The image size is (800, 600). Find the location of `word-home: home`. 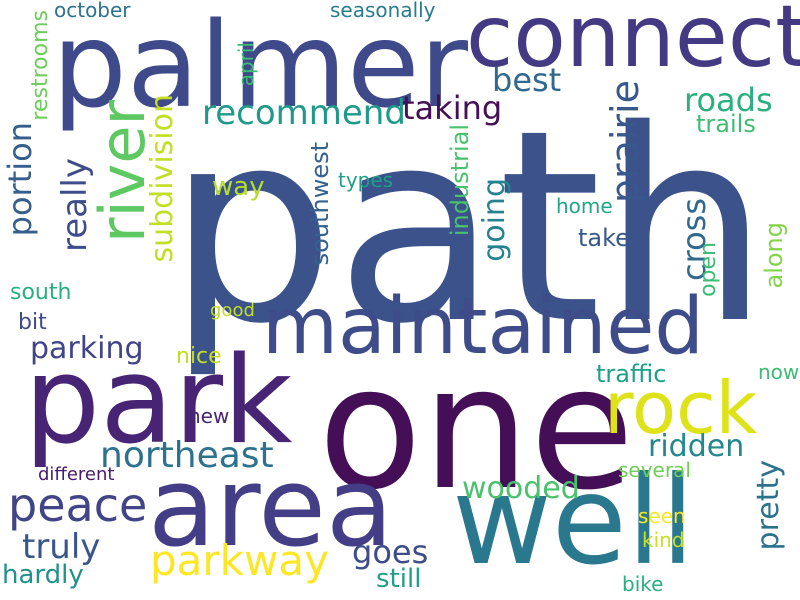

word-home: home is located at coordinates (584, 206).